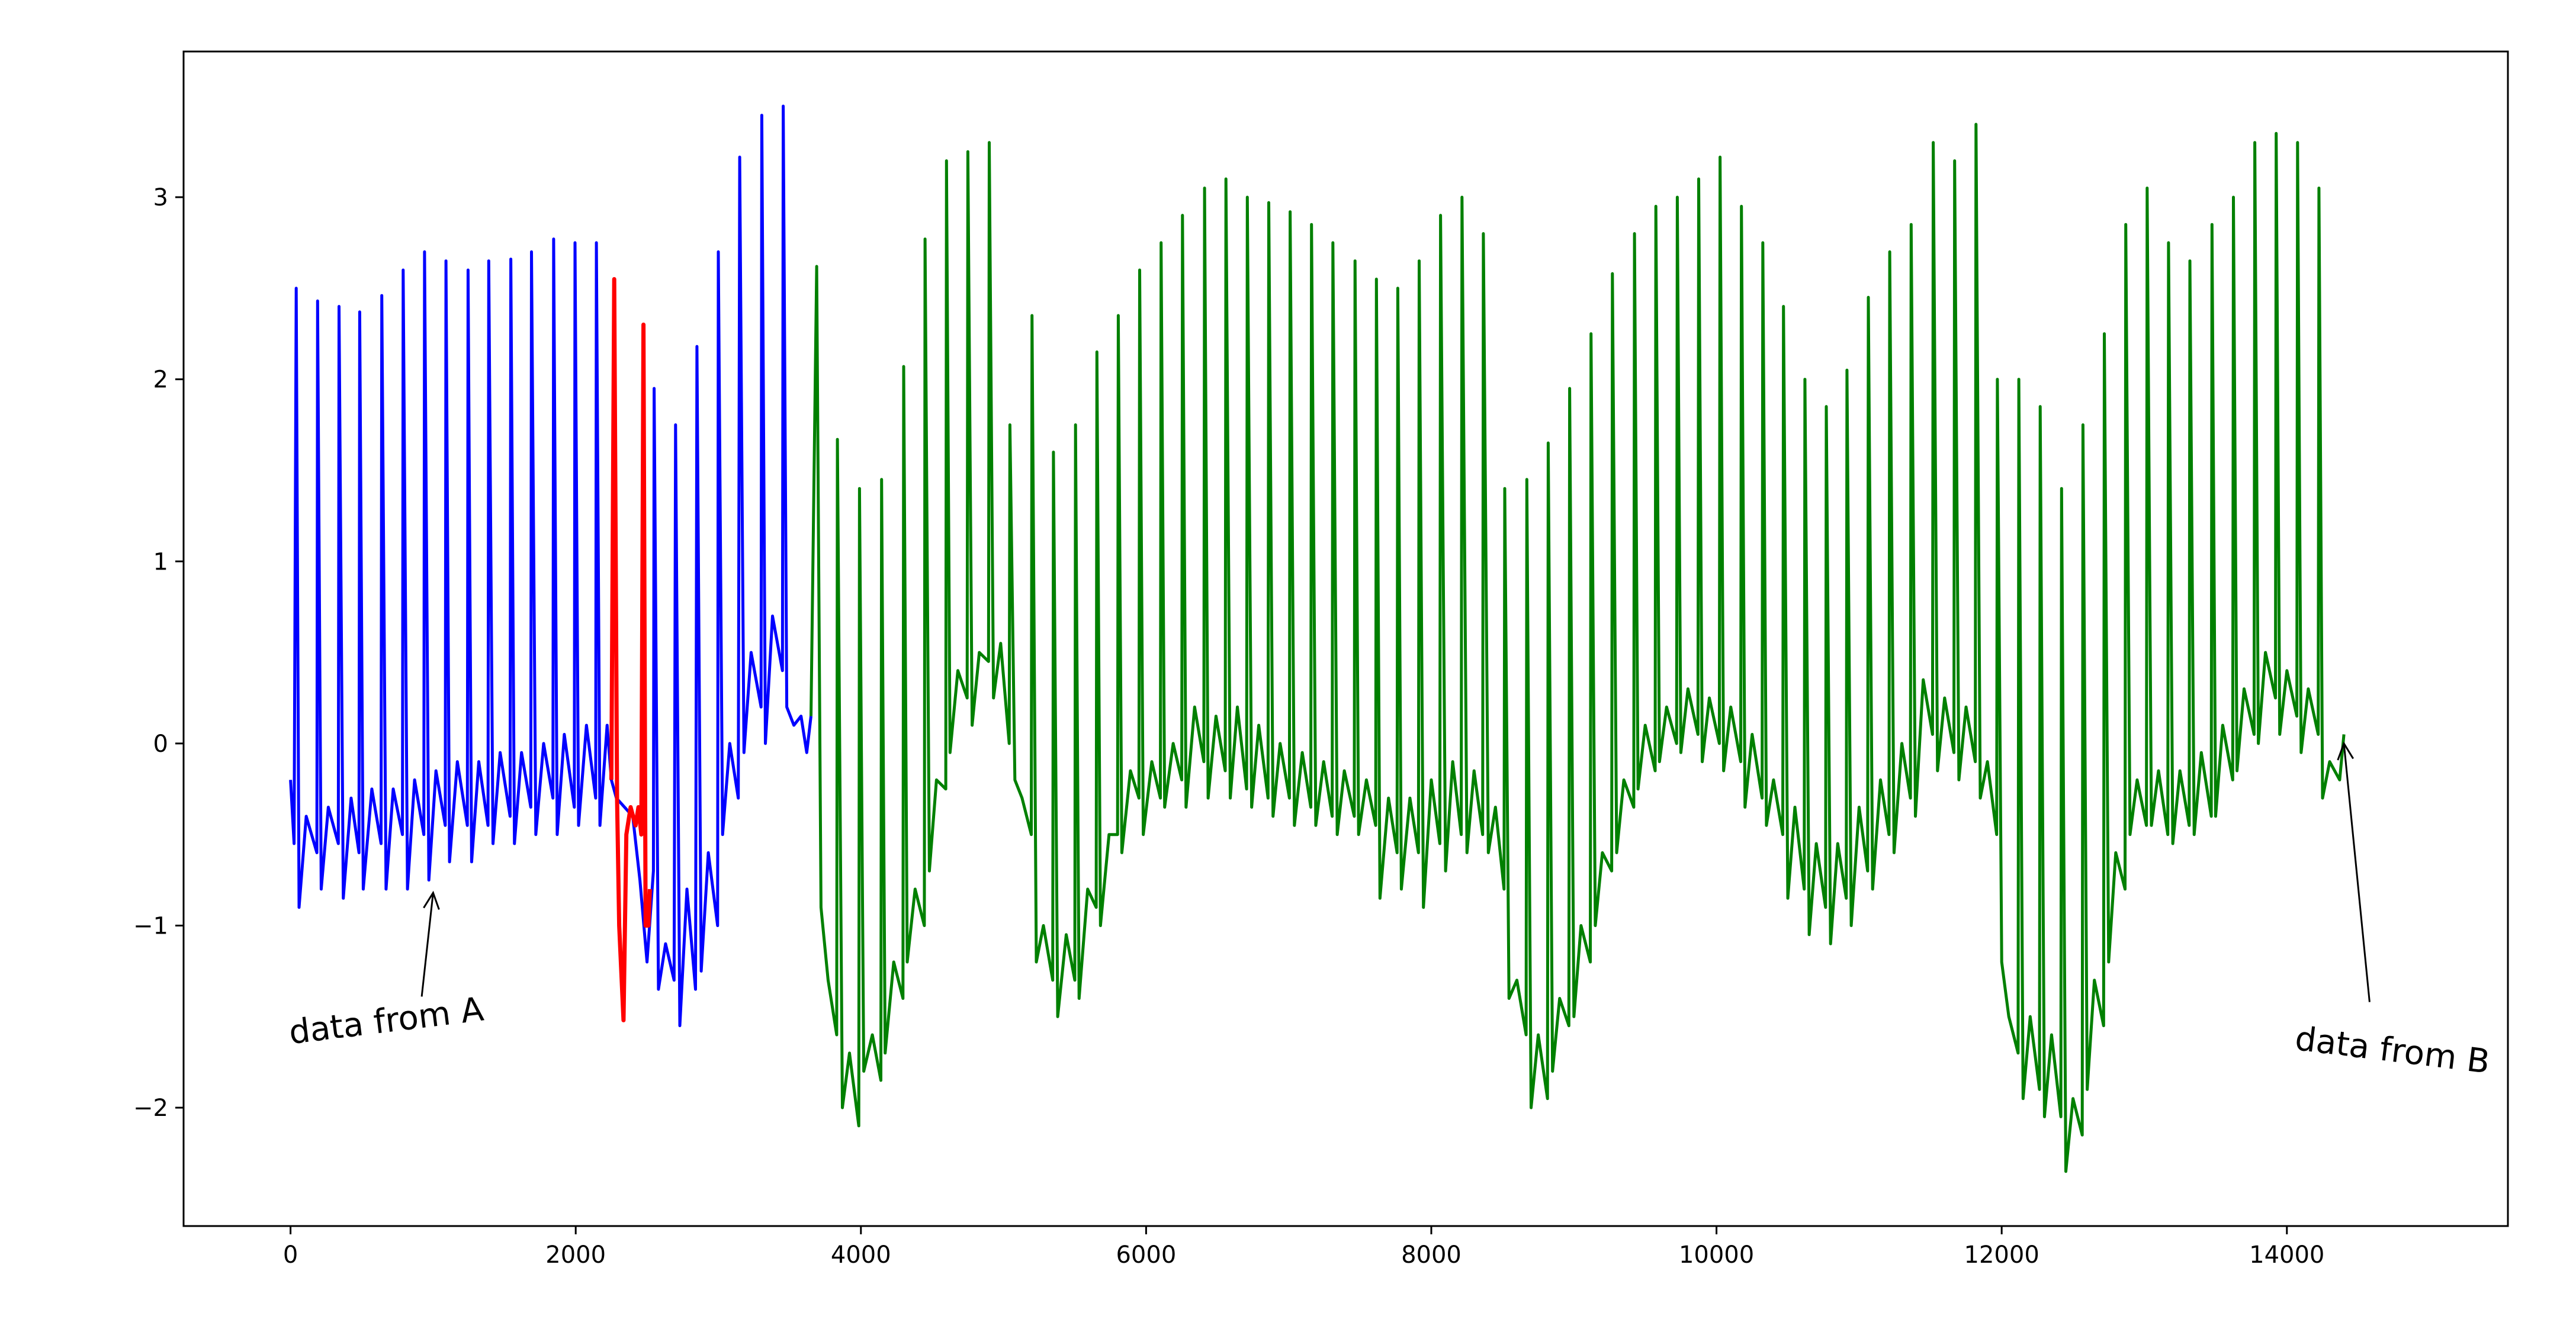 The width and height of the screenshot is (2576, 1332). Describe the element at coordinates (160, 380) in the screenshot. I see `y-tick-label: 2` at that location.